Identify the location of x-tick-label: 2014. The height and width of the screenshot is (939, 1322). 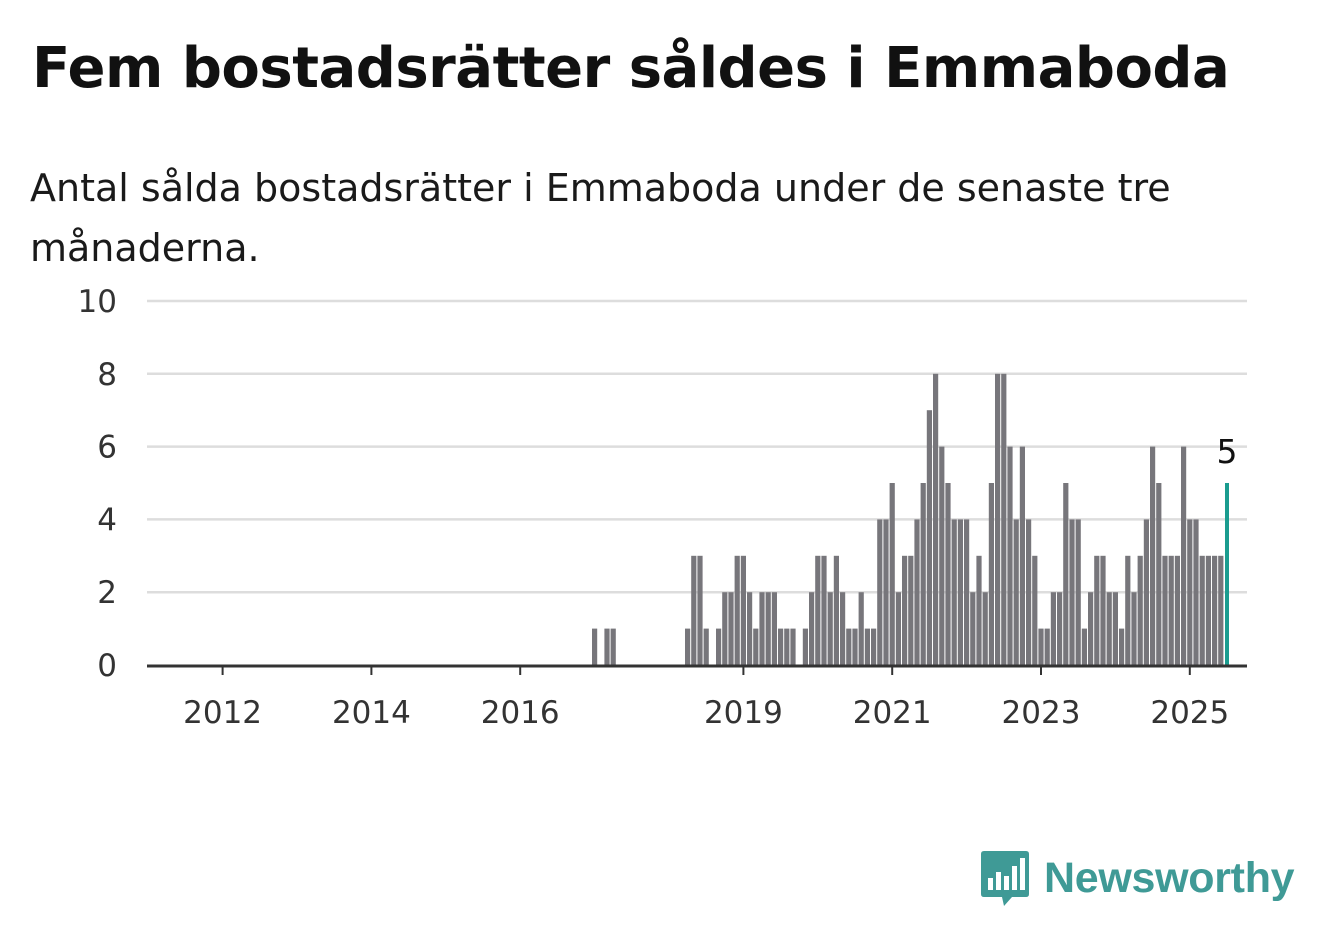
(371, 713).